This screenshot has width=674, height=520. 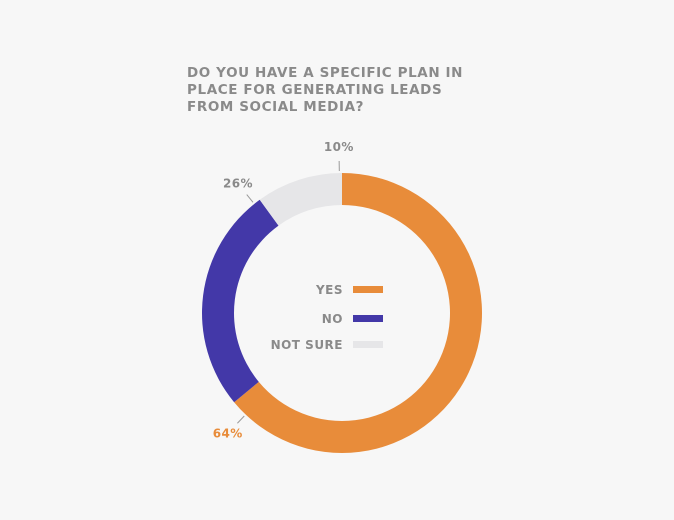 What do you see at coordinates (325, 73) in the screenshot?
I see `chart-title-line-1: DO YOU HAVE A SPECIFIC PLAN IN` at bounding box center [325, 73].